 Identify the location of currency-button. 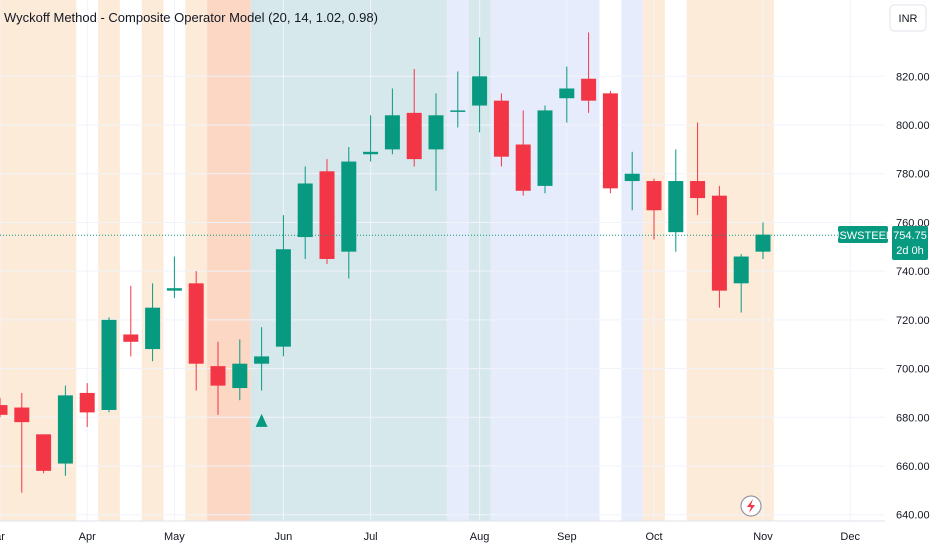
(908, 18).